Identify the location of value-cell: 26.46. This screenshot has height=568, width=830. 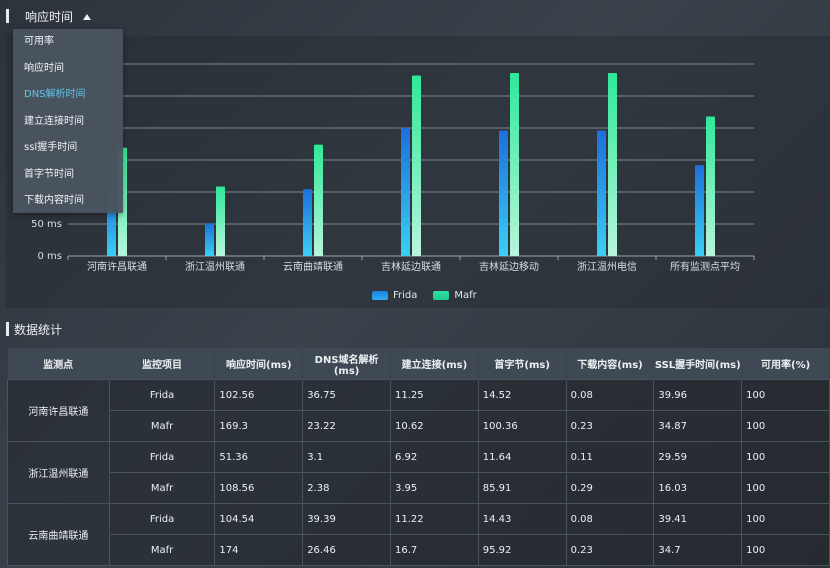
(346, 550).